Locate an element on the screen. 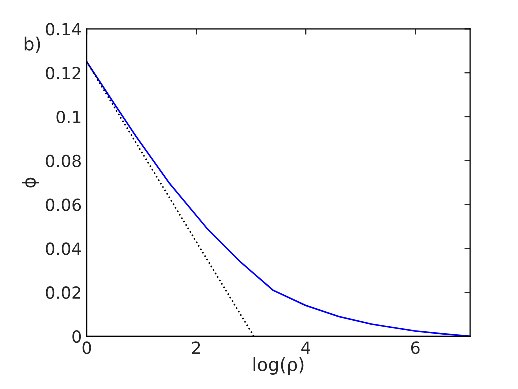 The width and height of the screenshot is (518, 389). y-tick-label: 0.06 is located at coordinates (64, 205).